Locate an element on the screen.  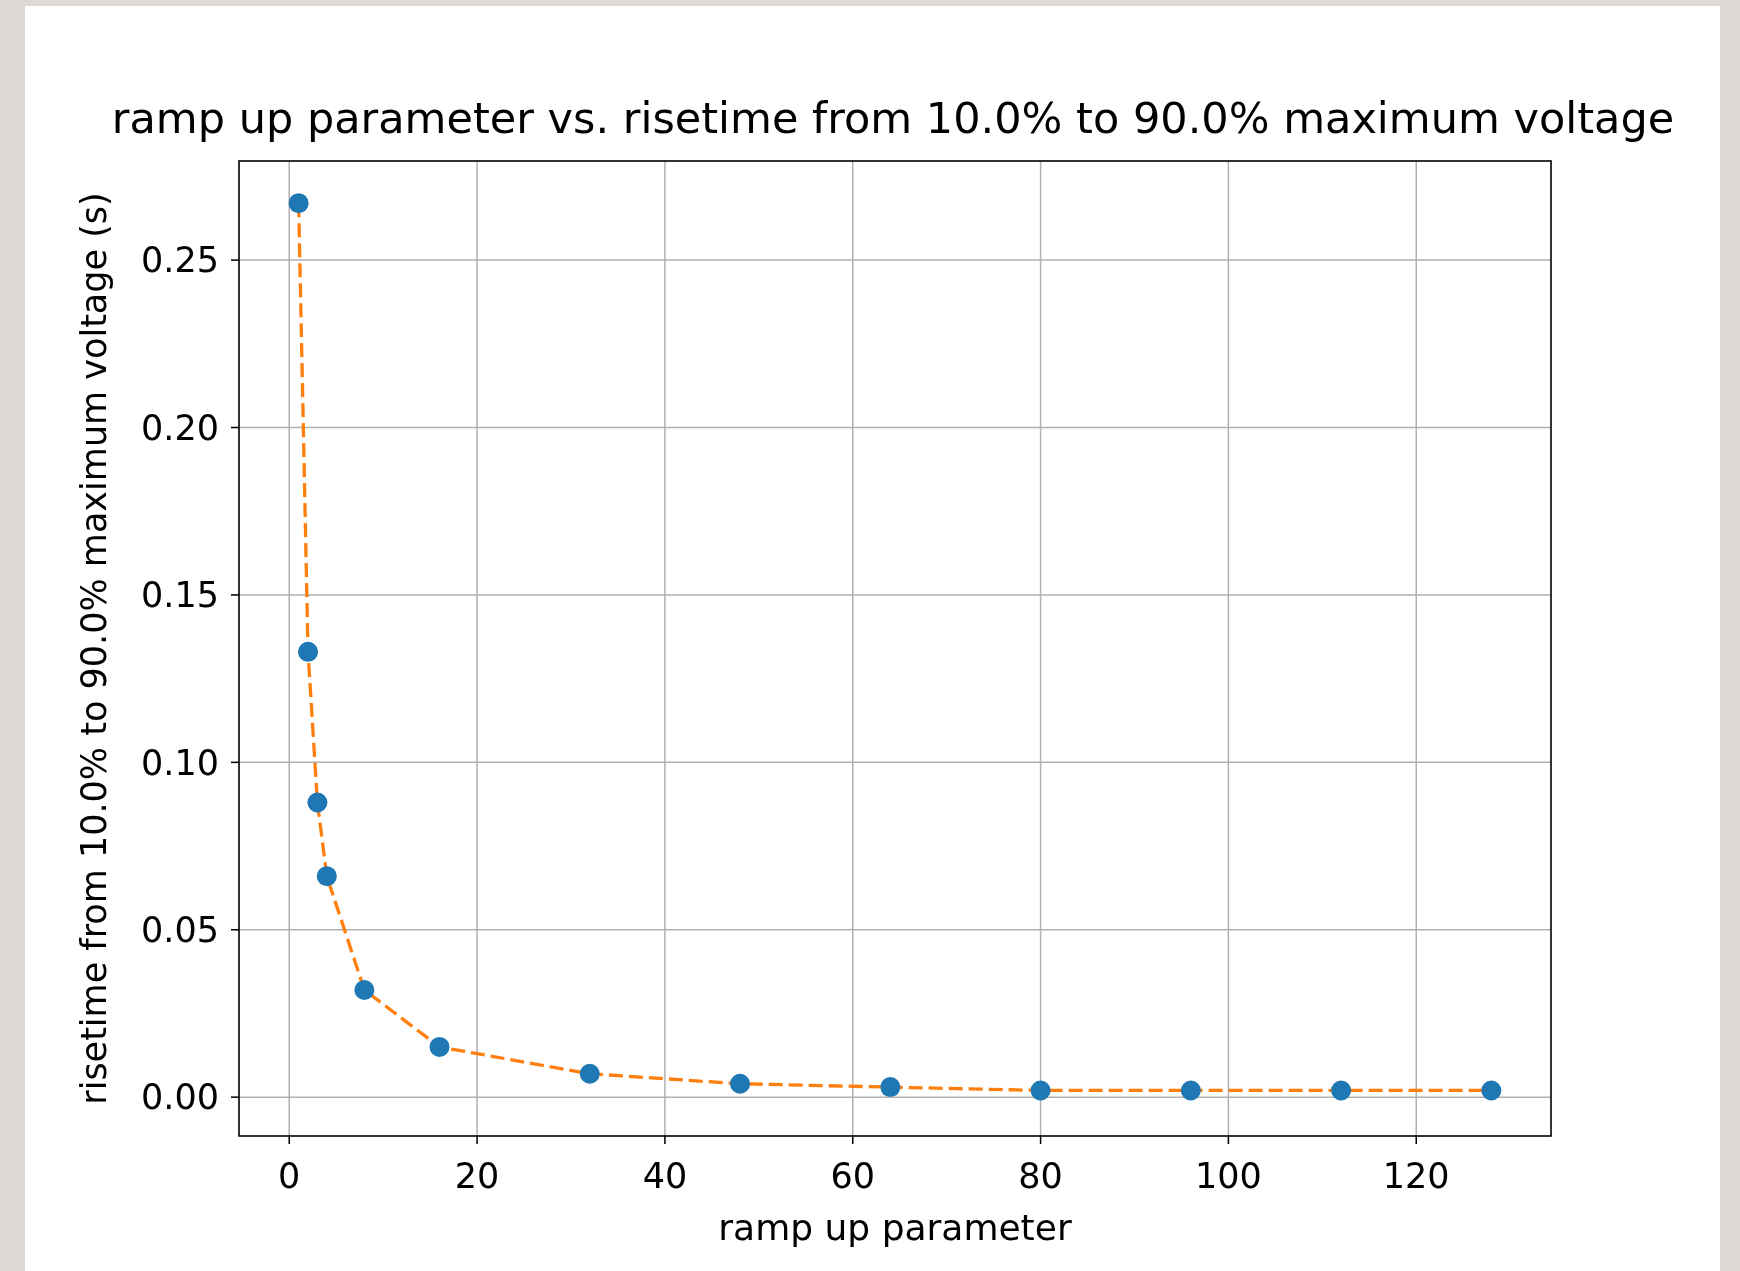
x-tick-label: 120 is located at coordinates (1416, 1176).